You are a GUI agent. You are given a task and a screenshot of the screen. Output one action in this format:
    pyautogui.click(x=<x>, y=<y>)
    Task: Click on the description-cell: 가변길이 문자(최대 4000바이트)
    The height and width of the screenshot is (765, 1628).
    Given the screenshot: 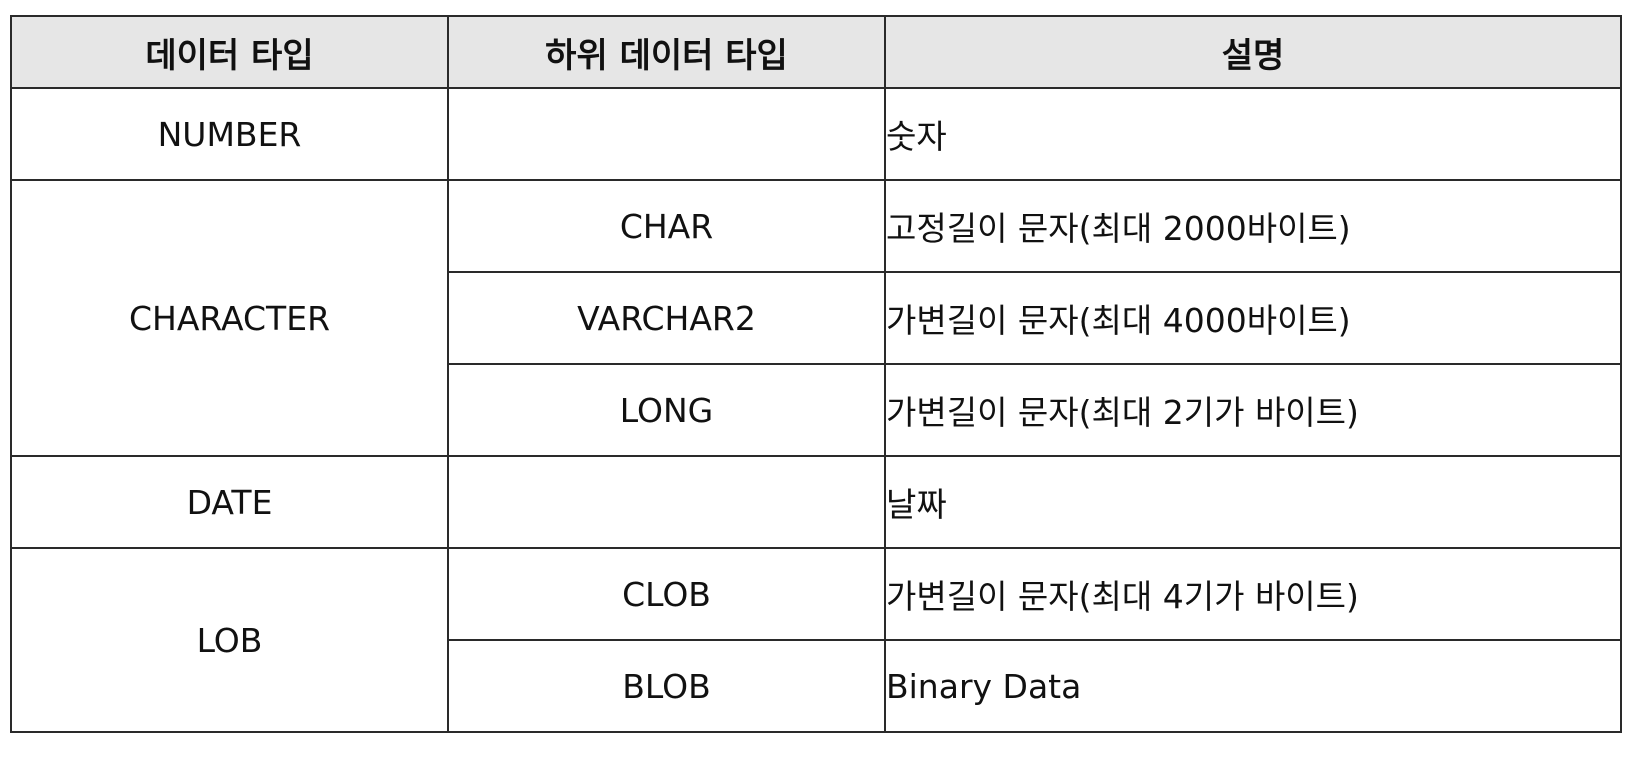 What is the action you would take?
    pyautogui.click(x=1253, y=318)
    